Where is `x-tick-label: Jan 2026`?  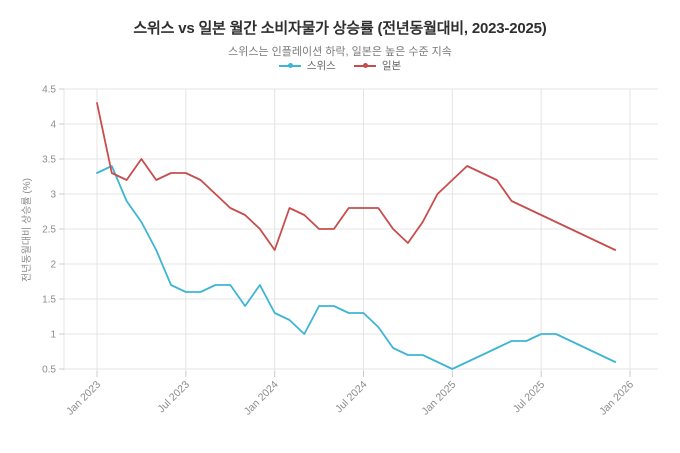
x-tick-label: Jan 2026 is located at coordinates (616, 398).